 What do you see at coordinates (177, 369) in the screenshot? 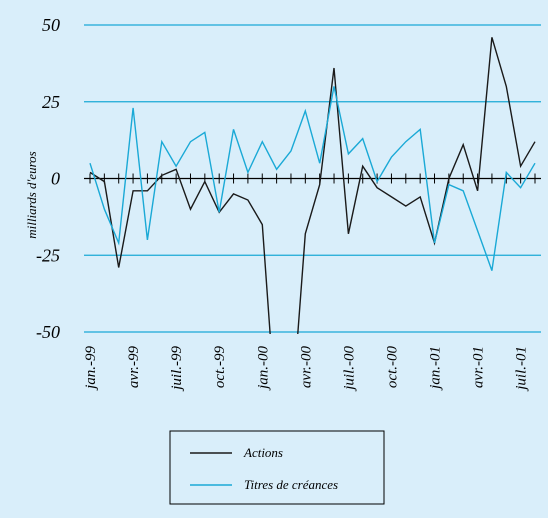
I see `x-tick-label: juil.-99` at bounding box center [177, 369].